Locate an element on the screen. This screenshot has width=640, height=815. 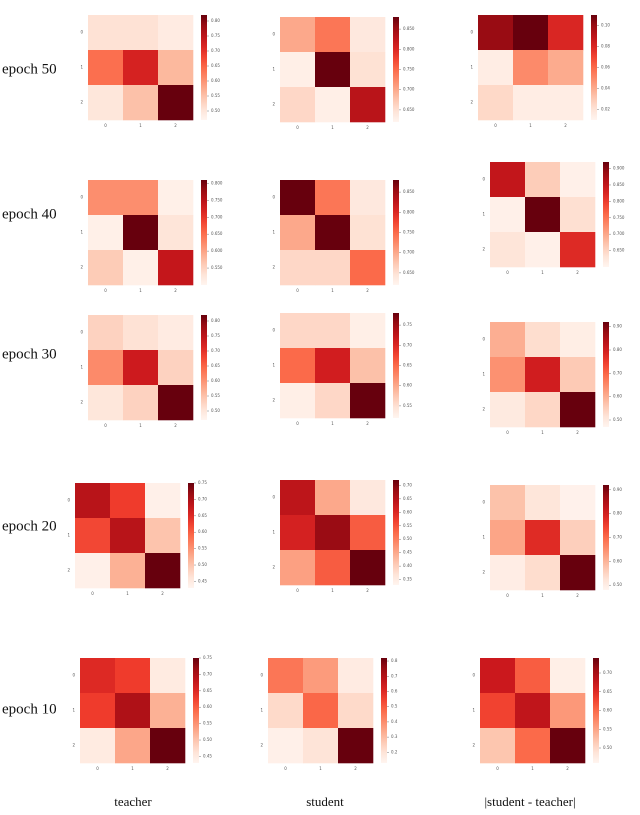
heatmap: 0 1 2 0 1 2 0.45 0.50 0.55 0.60 0.65 0.70 0.75 is located at coordinates (142, 713).